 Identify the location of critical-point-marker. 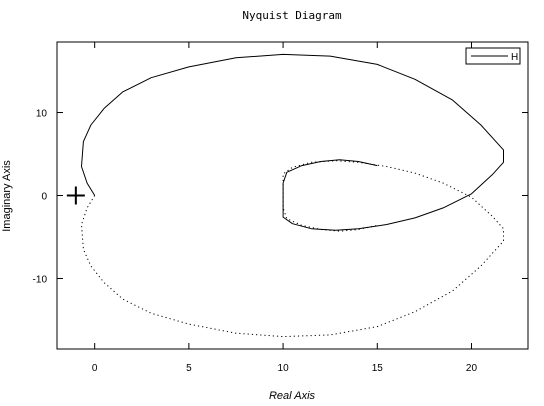
(75, 195).